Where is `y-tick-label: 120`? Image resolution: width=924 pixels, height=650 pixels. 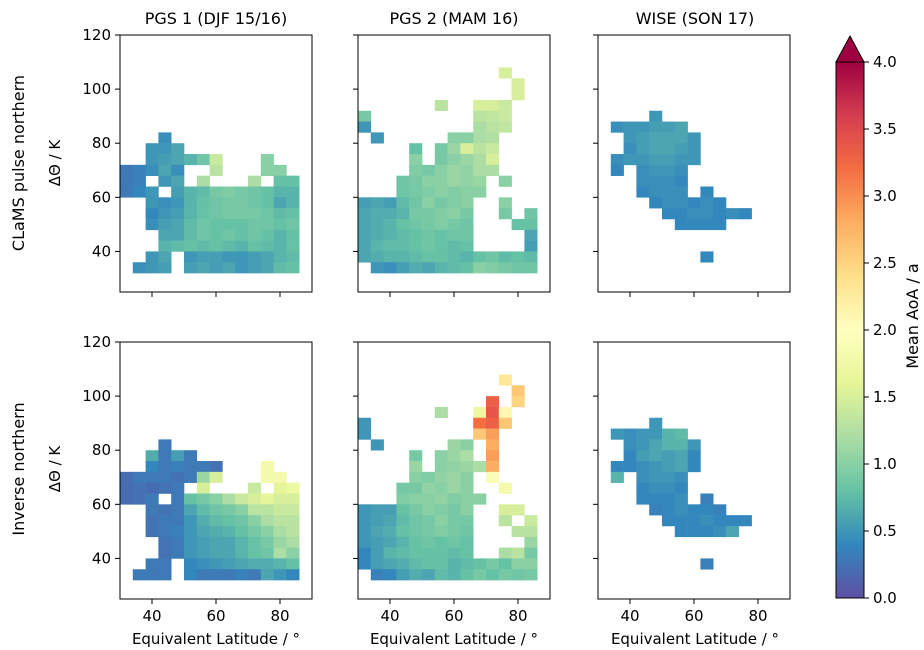 y-tick-label: 120 is located at coordinates (96, 35).